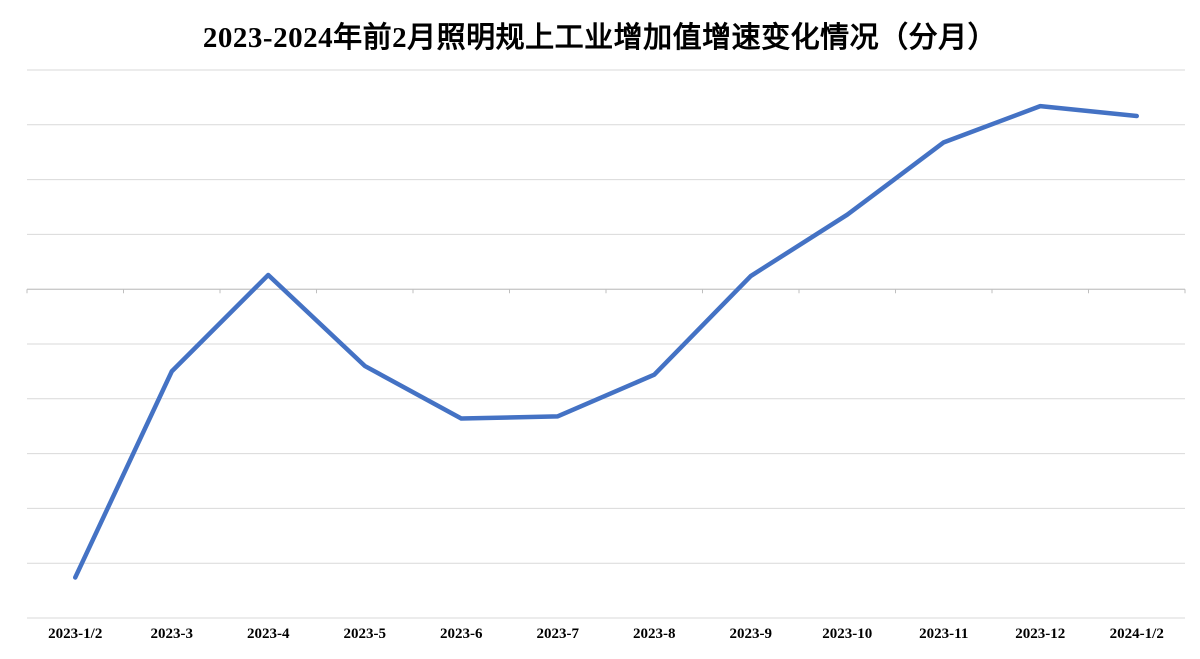  What do you see at coordinates (75, 634) in the screenshot?
I see `x-axis-label: 2023-1/2` at bounding box center [75, 634].